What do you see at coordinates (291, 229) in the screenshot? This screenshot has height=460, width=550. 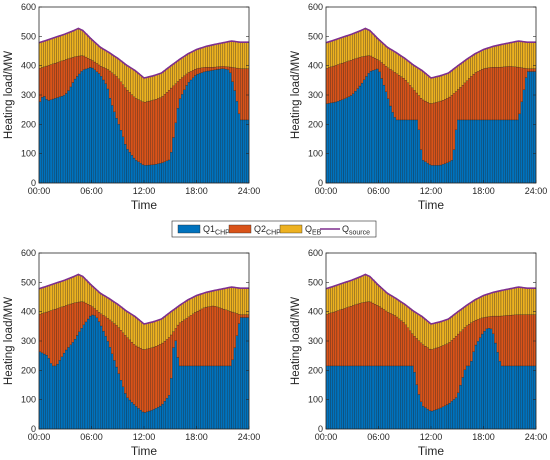 I see `legend-swatch-eb` at bounding box center [291, 229].